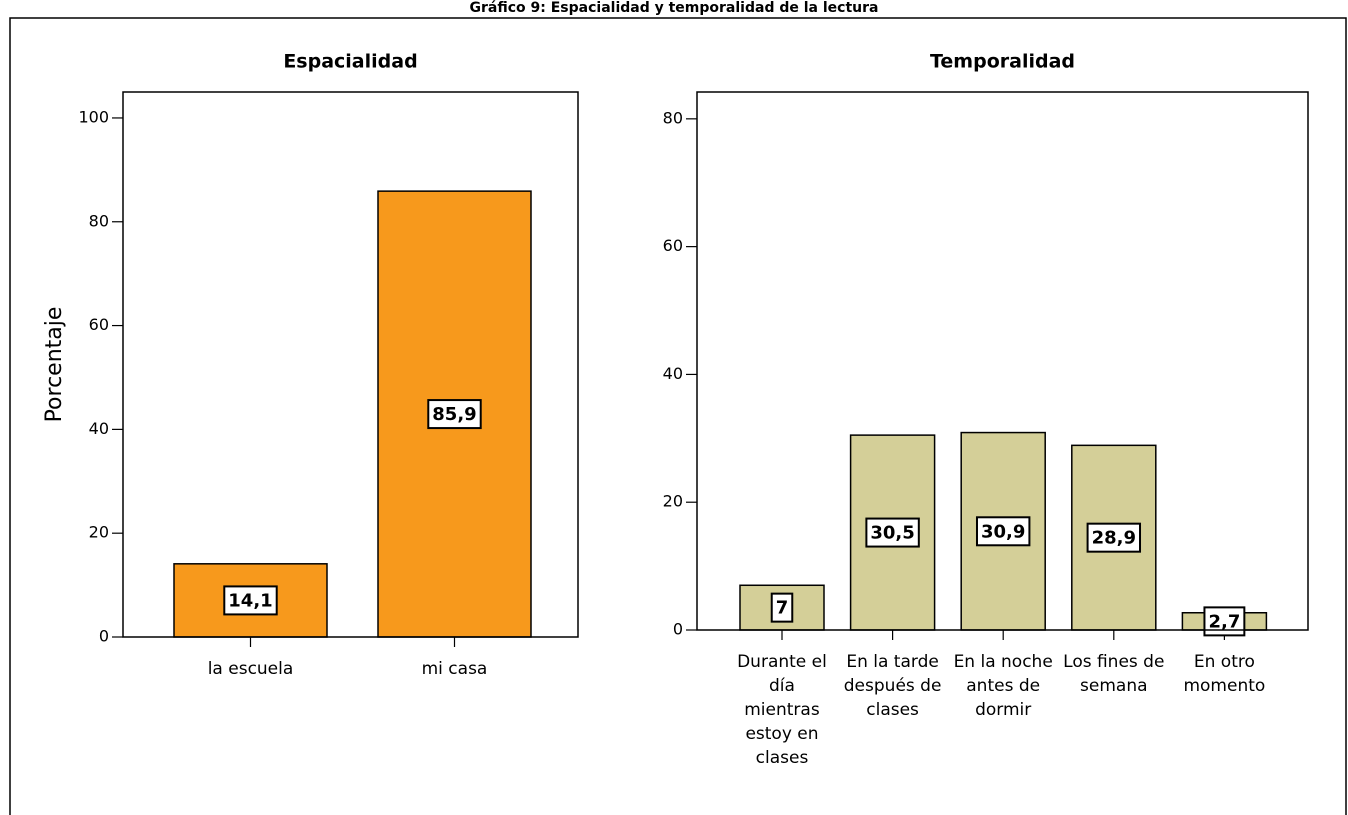  I want to click on value-label: 2,7, so click(1224, 621).